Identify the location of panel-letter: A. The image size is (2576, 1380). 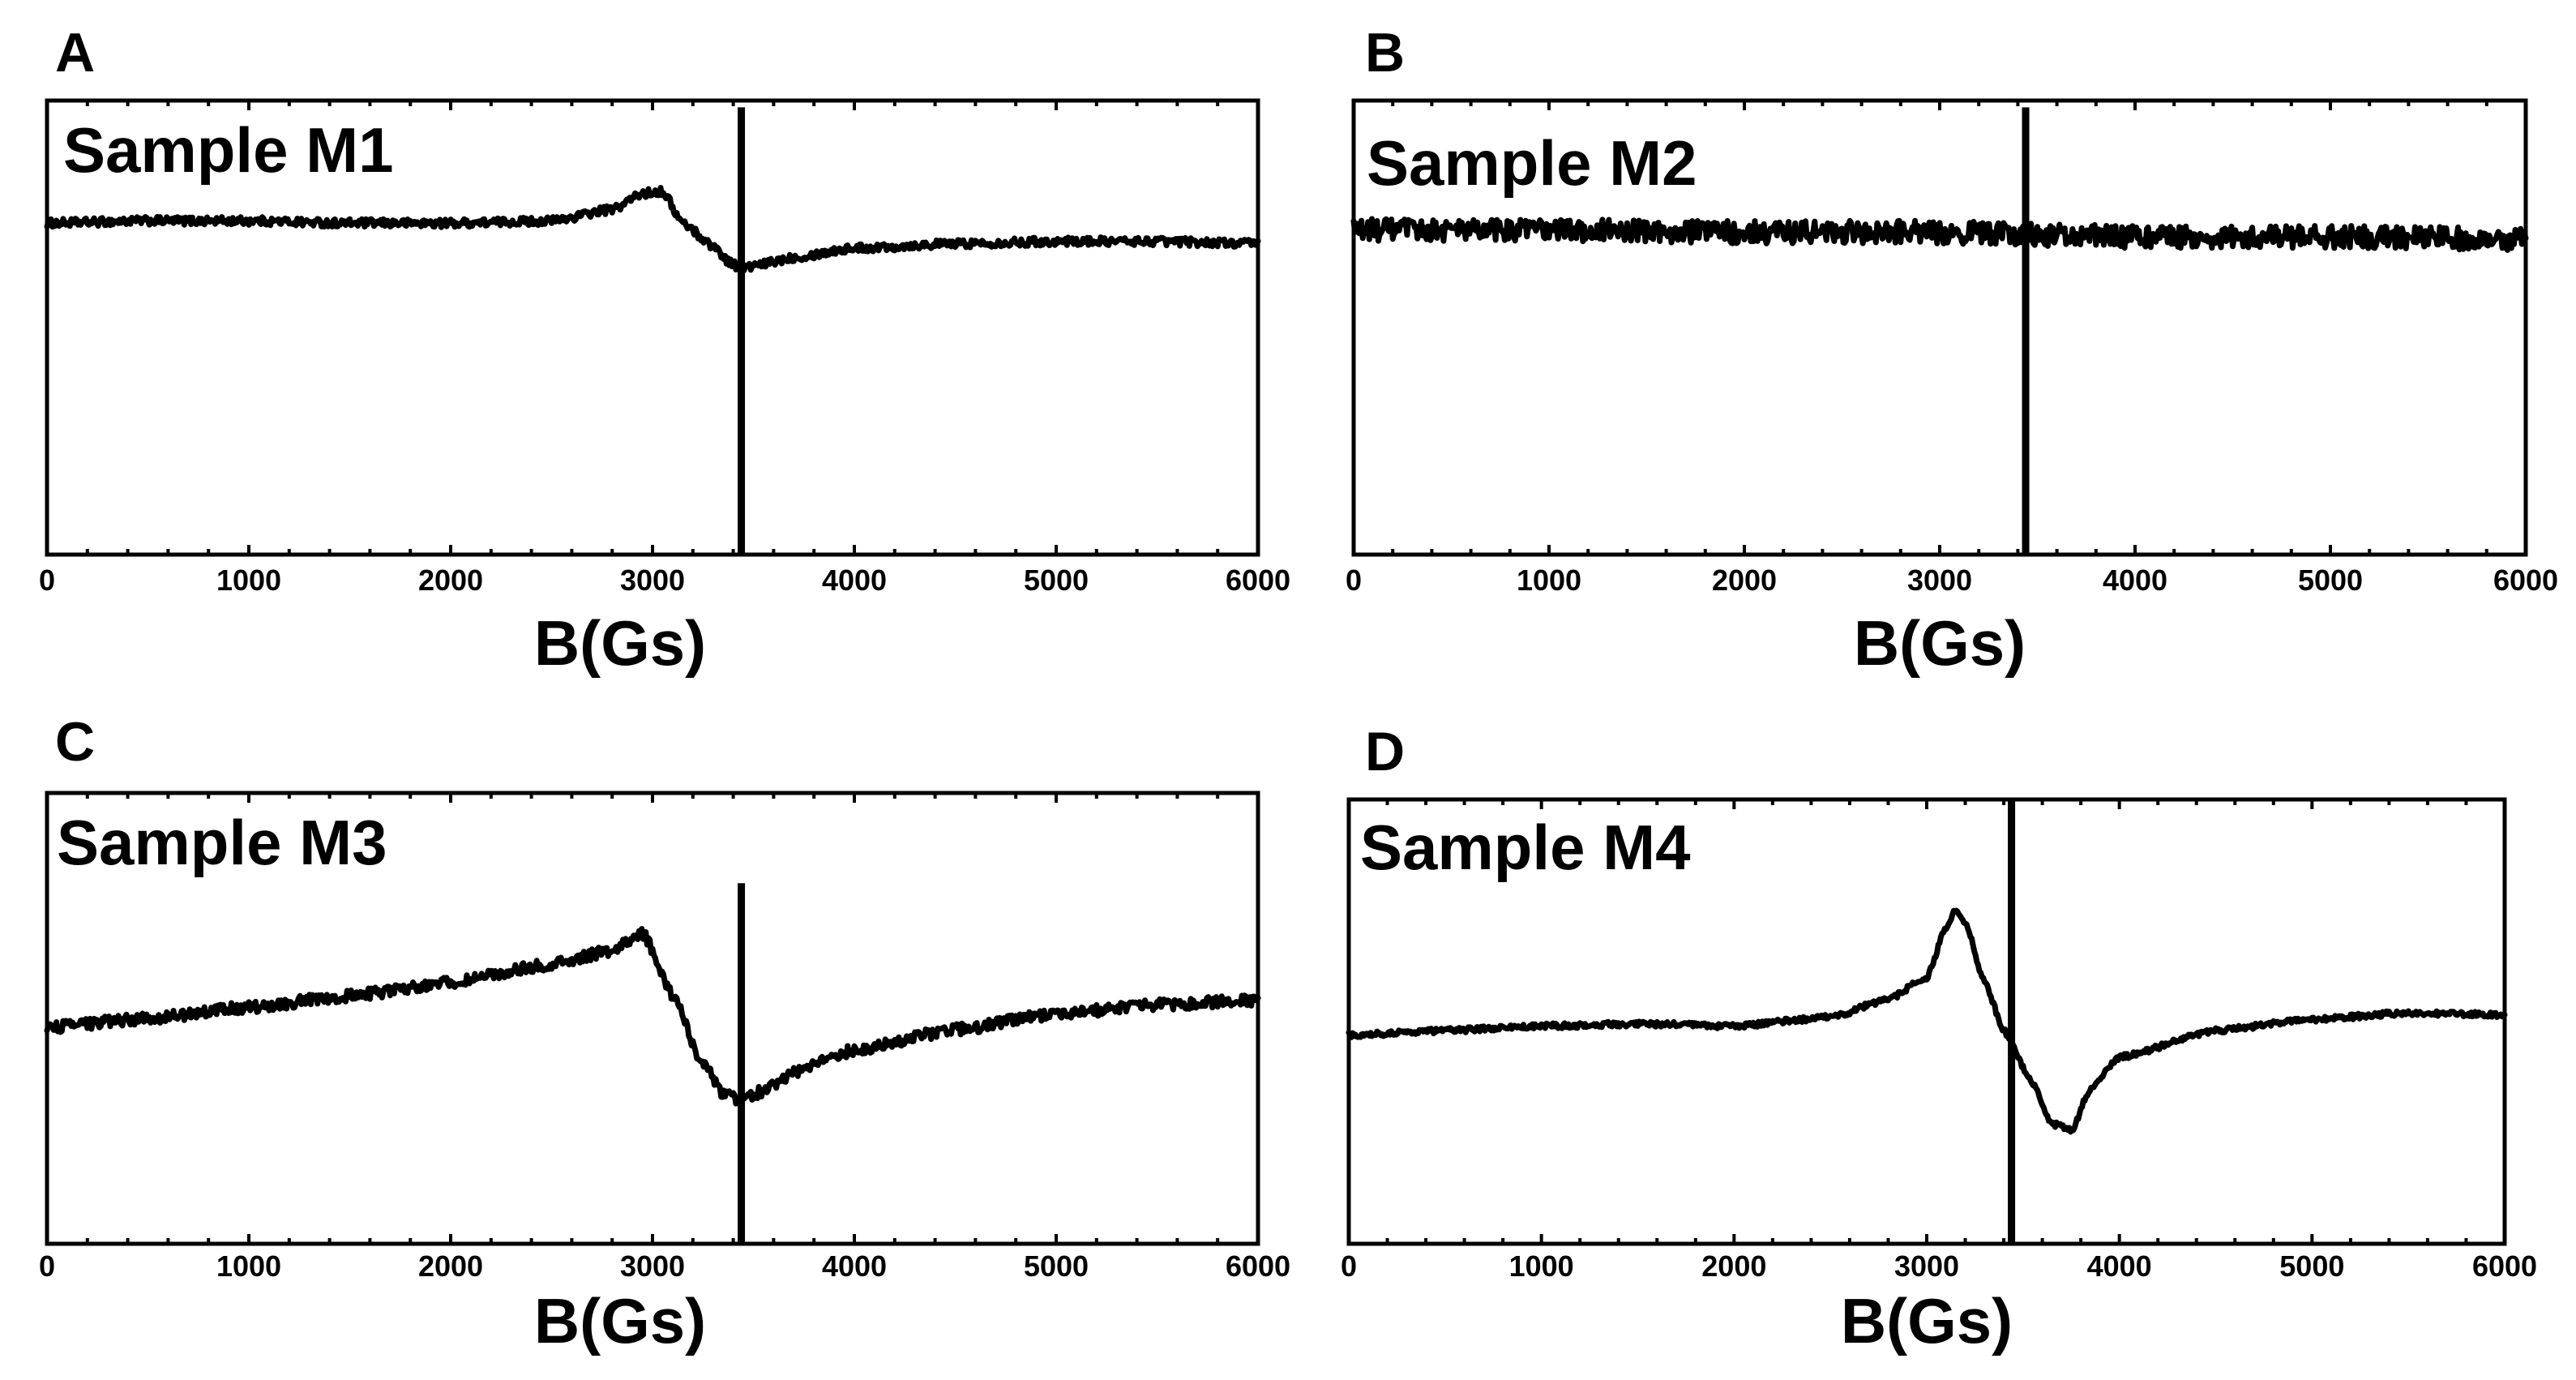
(75, 53).